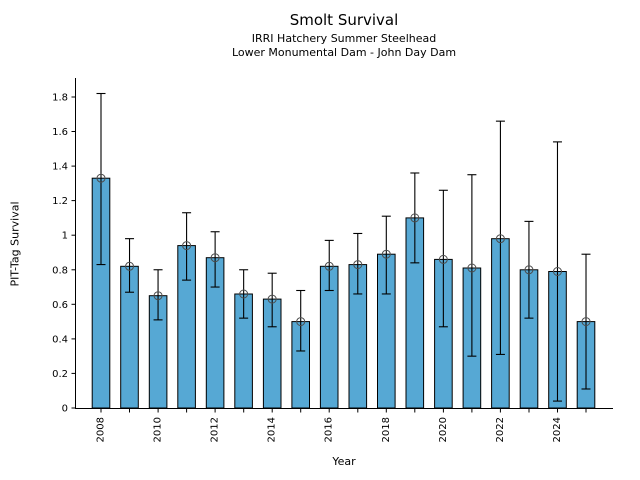  I want to click on x-tick-label-2024: 2024, so click(557, 429).